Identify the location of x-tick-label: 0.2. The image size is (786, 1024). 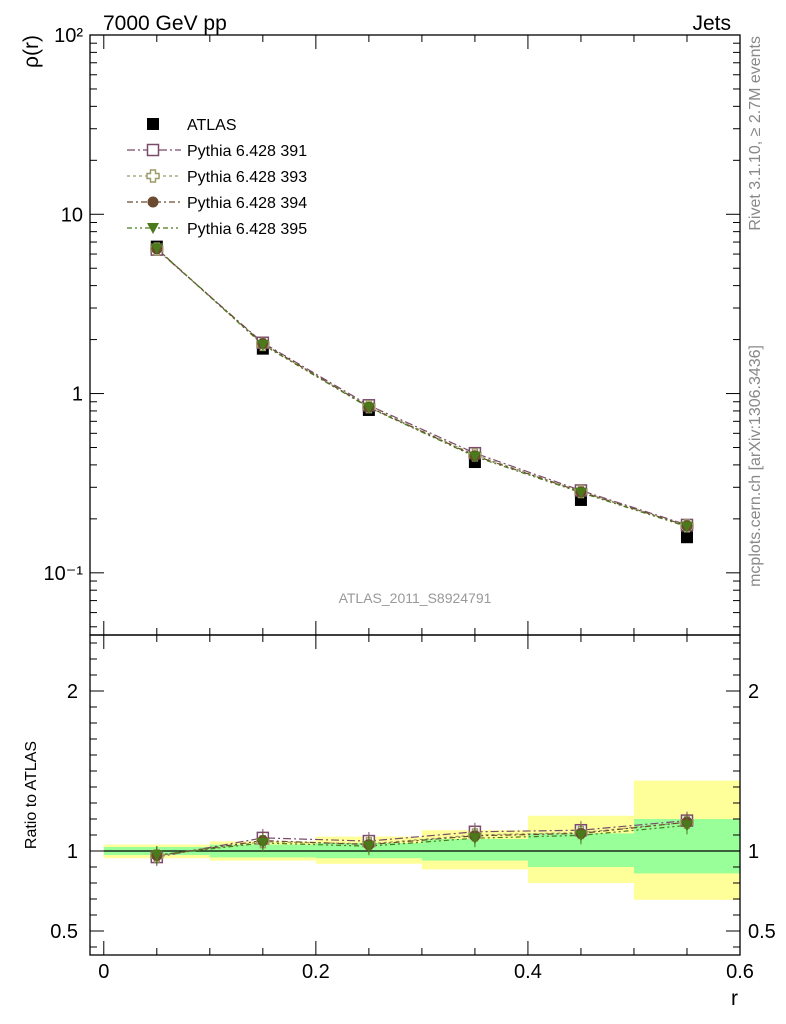
(316, 972).